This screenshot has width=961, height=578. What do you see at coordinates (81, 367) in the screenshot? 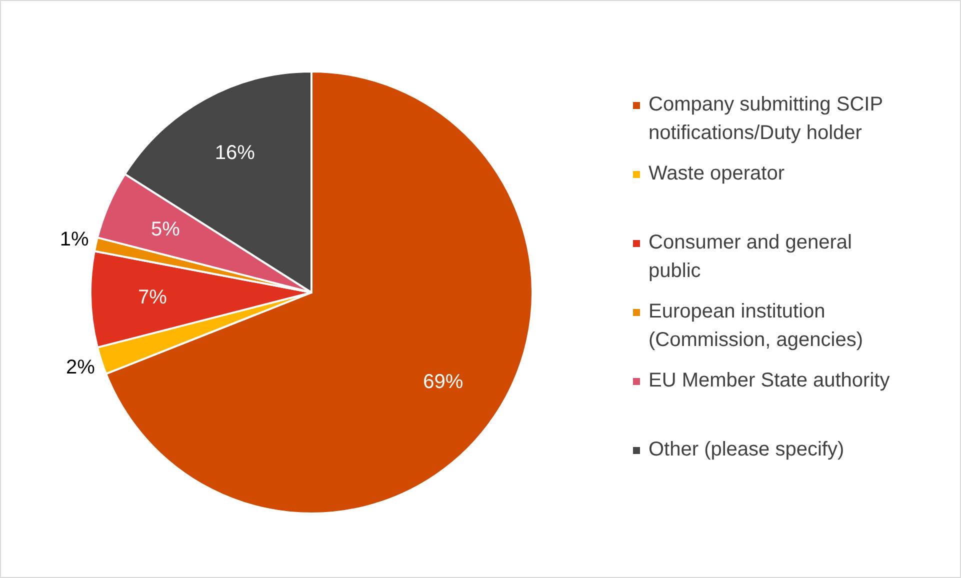
I see `data-label: 2%` at bounding box center [81, 367].